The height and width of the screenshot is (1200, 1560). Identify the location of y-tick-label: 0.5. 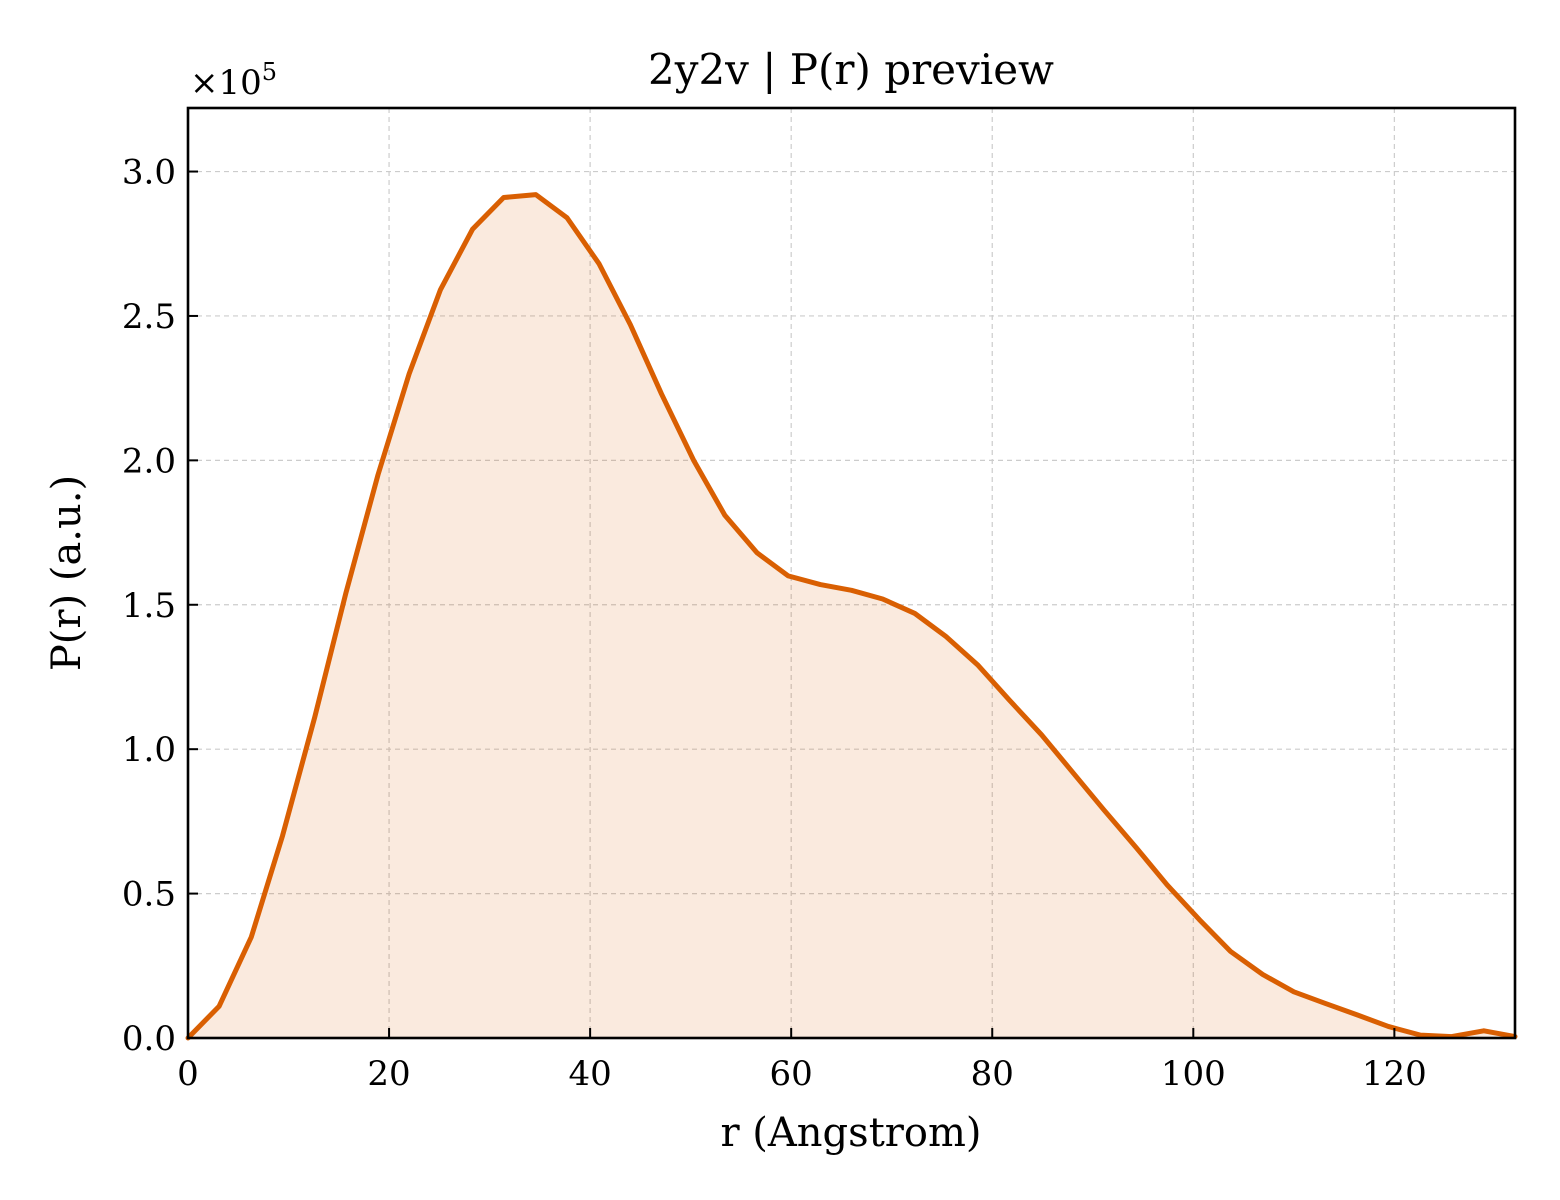
(149, 895).